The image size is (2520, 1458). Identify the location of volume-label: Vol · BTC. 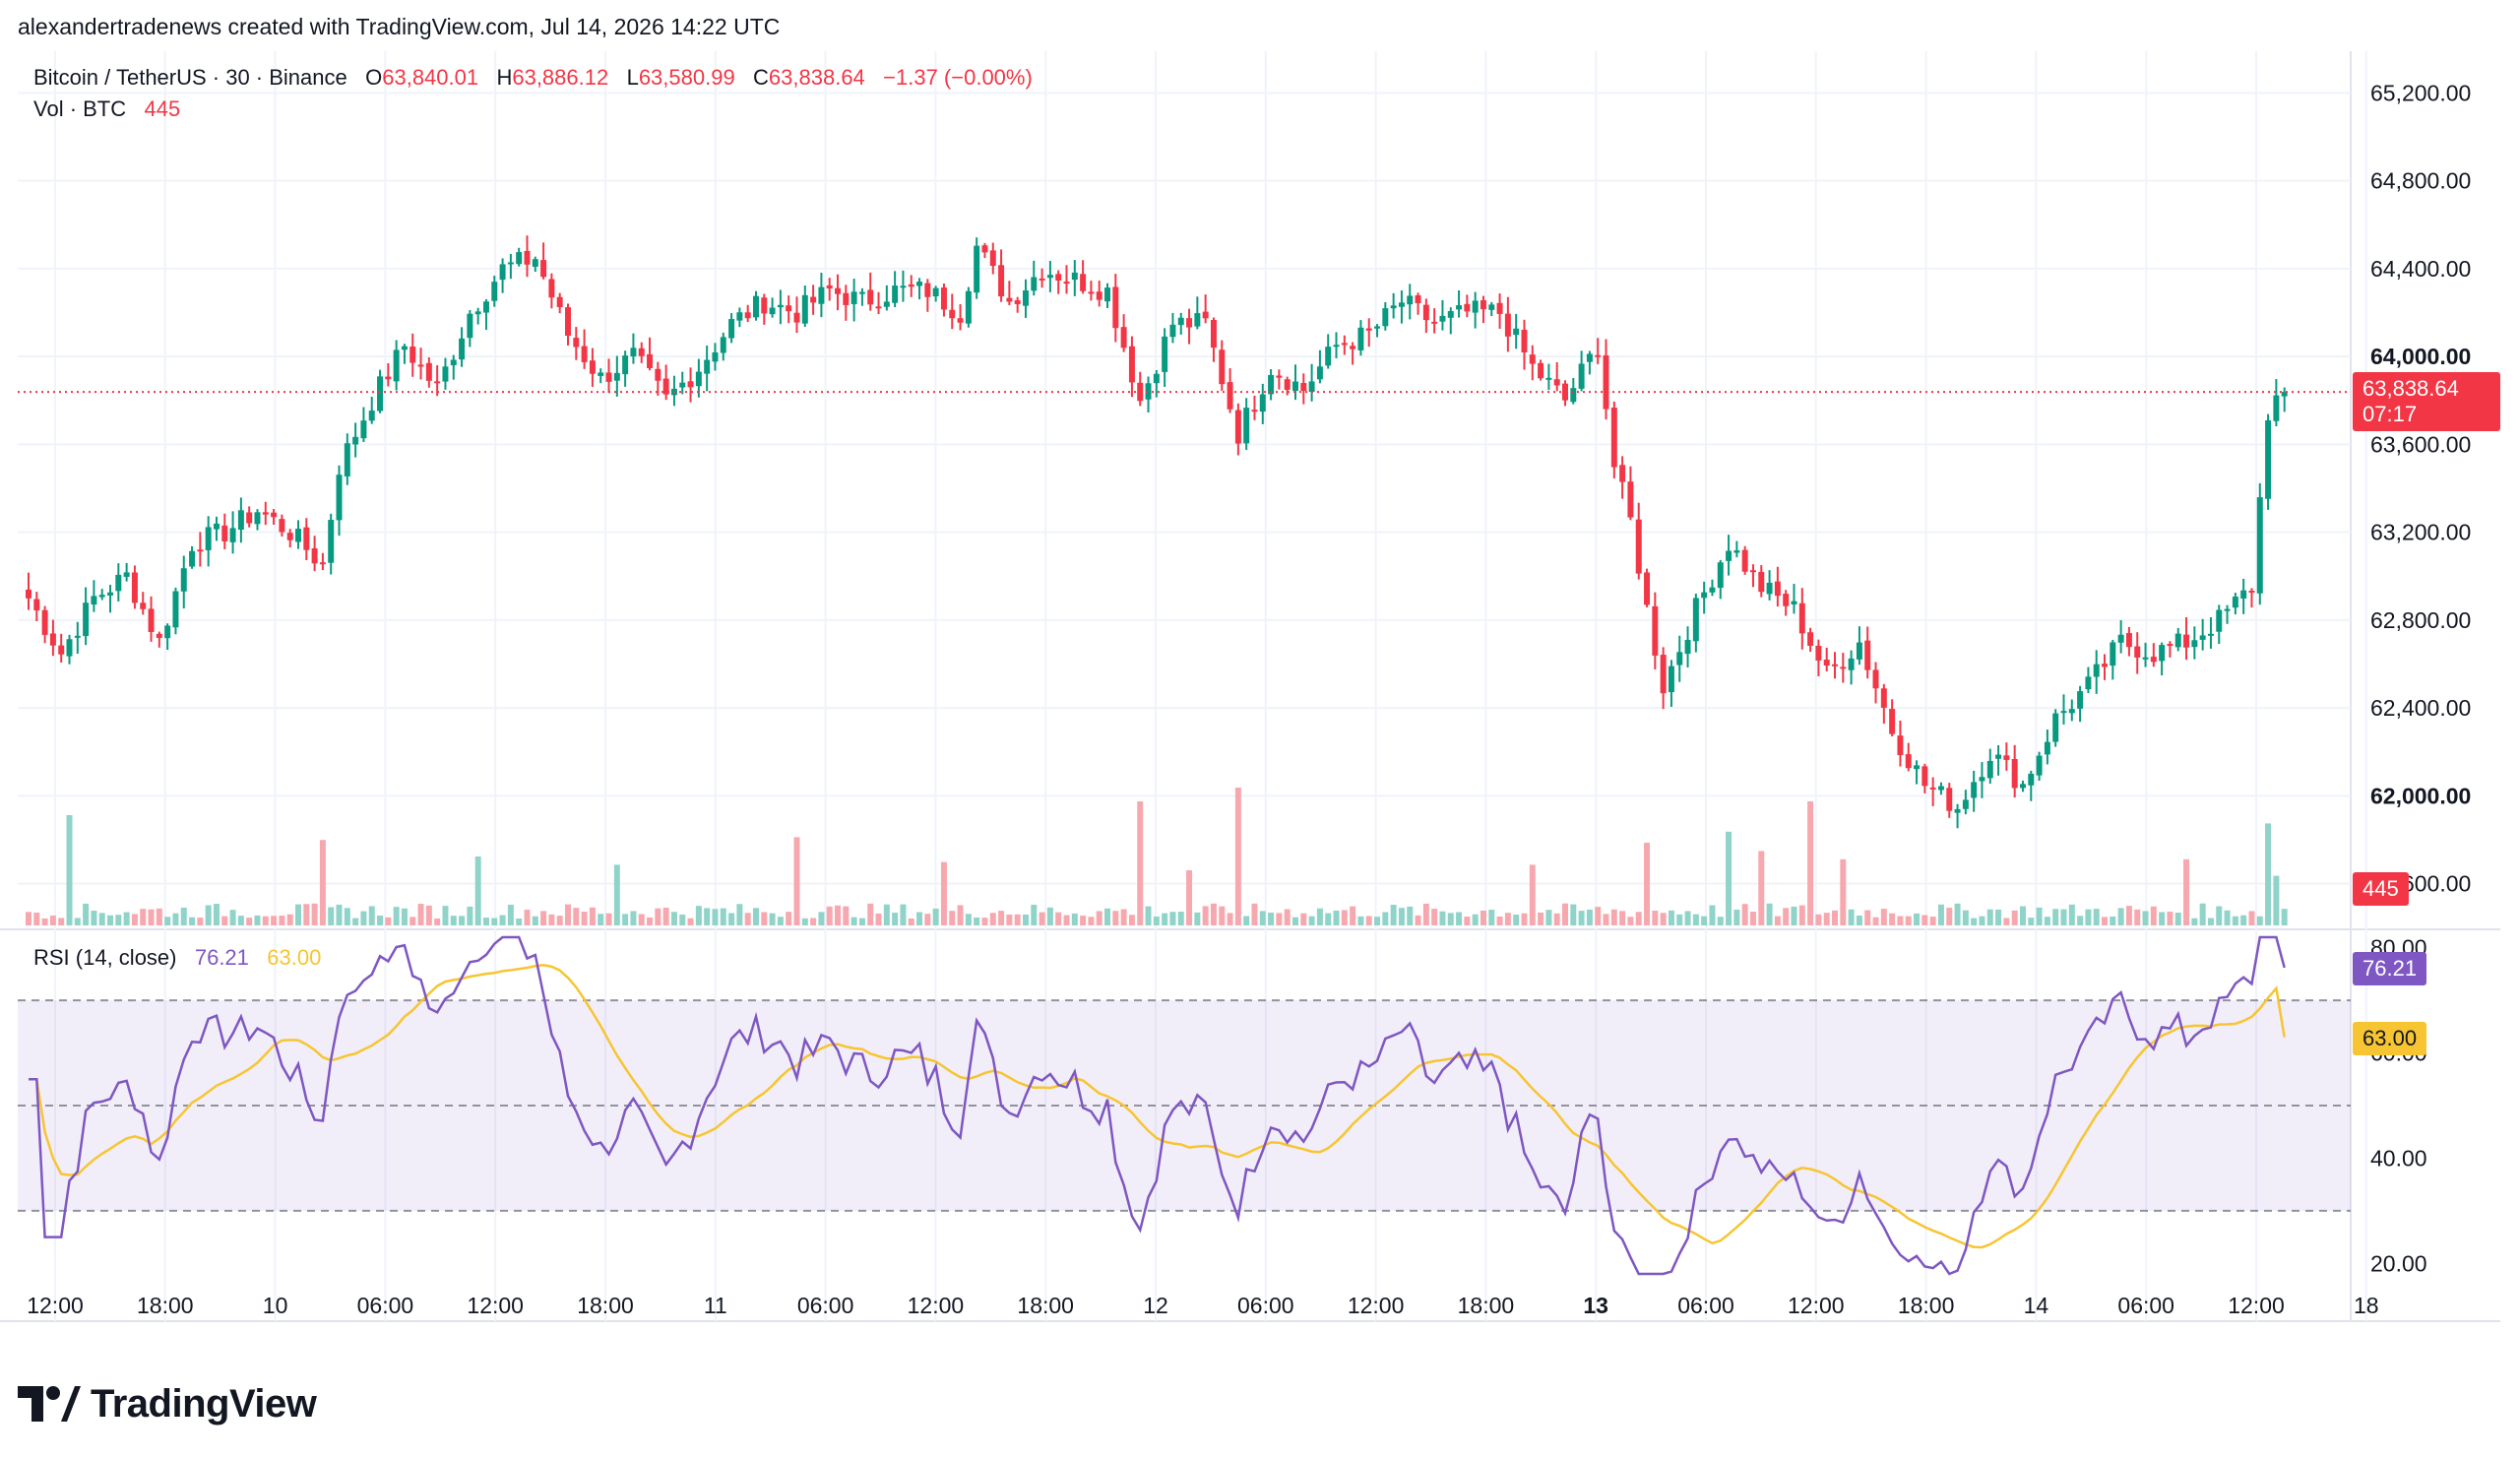
(80, 108).